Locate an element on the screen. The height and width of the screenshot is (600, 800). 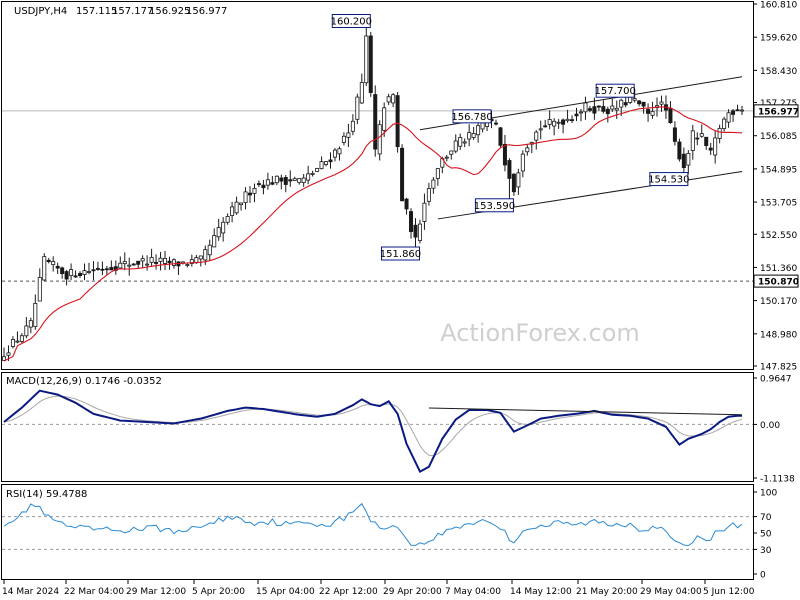
rsi-title: RSI(14) 59.4788 is located at coordinates (46, 494).